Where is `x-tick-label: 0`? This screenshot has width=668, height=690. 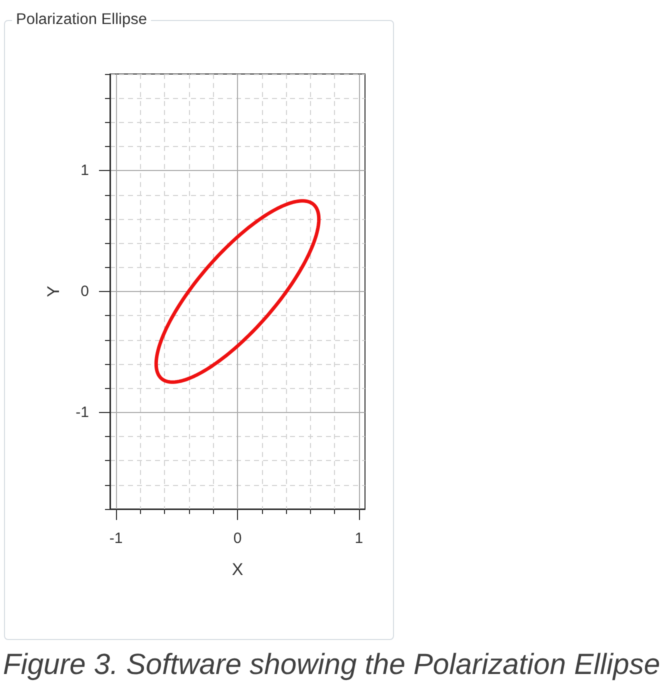 x-tick-label: 0 is located at coordinates (237, 538).